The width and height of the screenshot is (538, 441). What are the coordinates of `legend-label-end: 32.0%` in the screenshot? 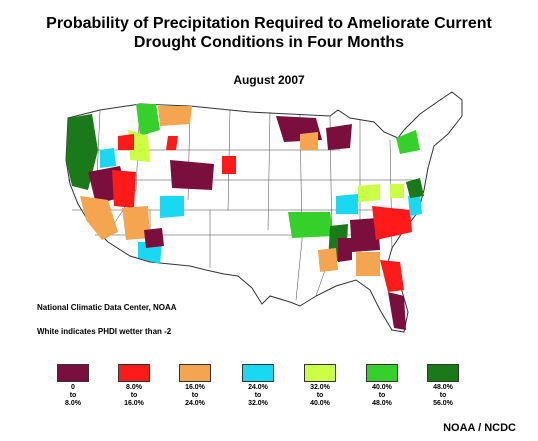 It's located at (258, 403).